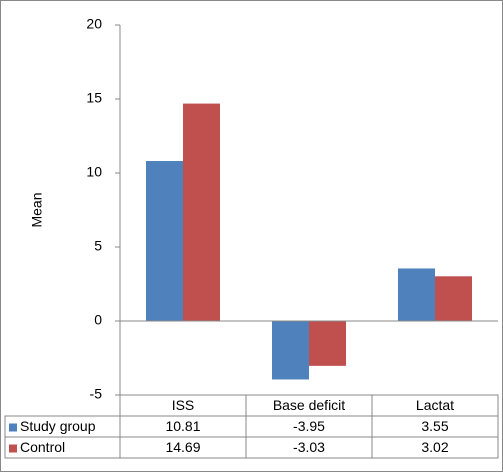  What do you see at coordinates (183, 405) in the screenshot?
I see `x-tick-label: ISS` at bounding box center [183, 405].